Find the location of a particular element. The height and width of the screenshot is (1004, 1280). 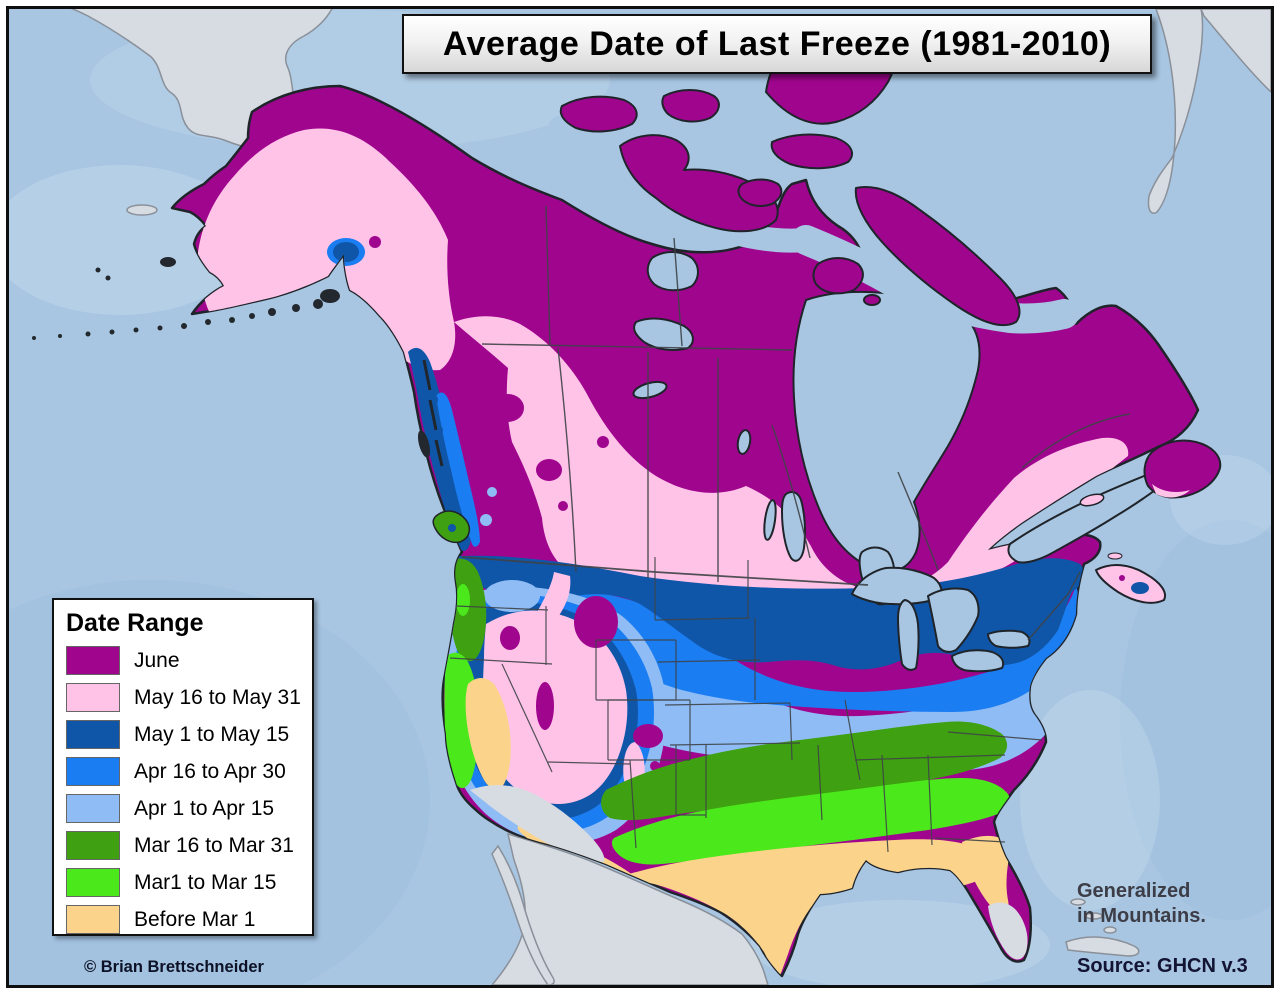

newfoundland-south-pink is located at coordinates (1171, 491).